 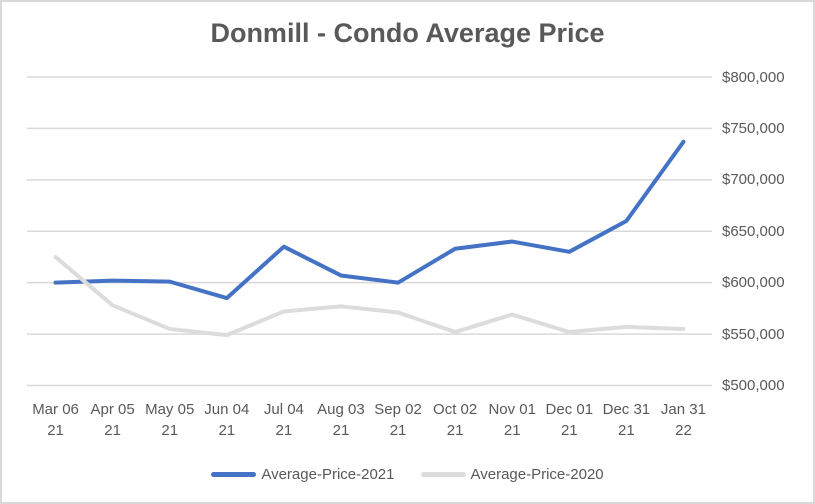 I want to click on x-axis-tick-label: Sep 02 21, so click(x=398, y=420).